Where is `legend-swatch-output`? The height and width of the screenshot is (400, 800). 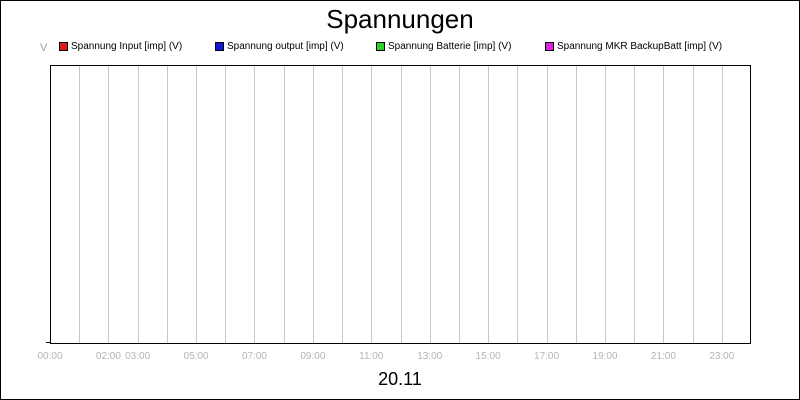 legend-swatch-output is located at coordinates (219, 46).